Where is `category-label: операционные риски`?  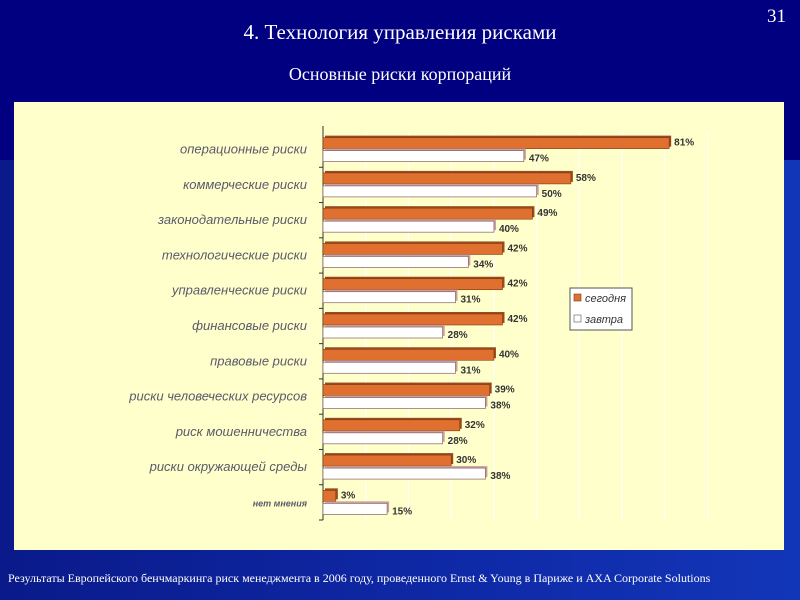 category-label: операционные риски is located at coordinates (243, 149).